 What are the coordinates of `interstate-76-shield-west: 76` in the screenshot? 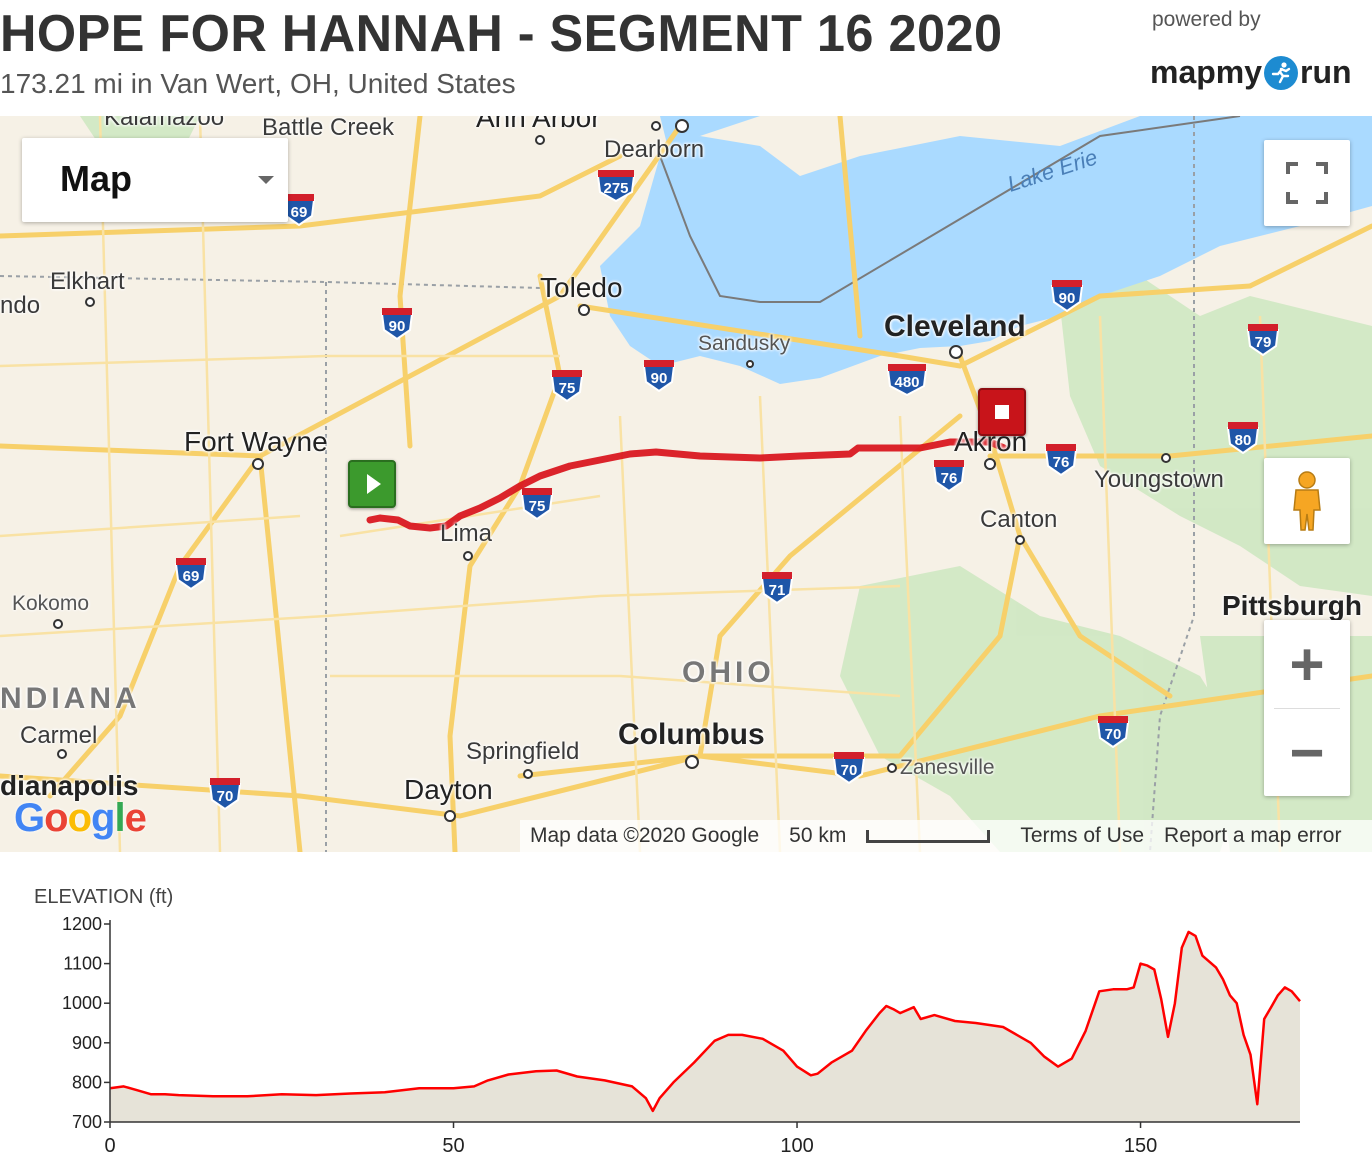 It's located at (949, 475).